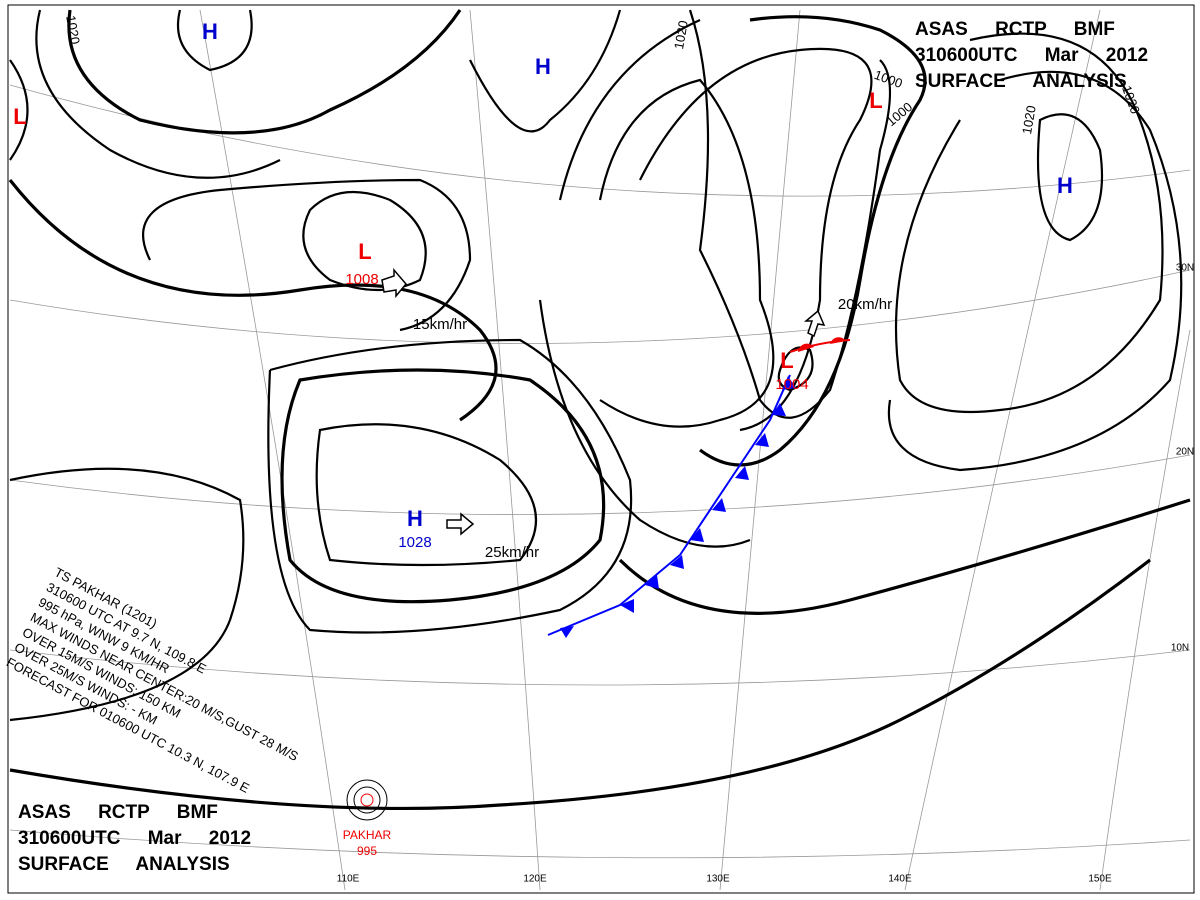 This screenshot has width=1200, height=900. I want to click on latitude-label: 20N, so click(1185, 452).